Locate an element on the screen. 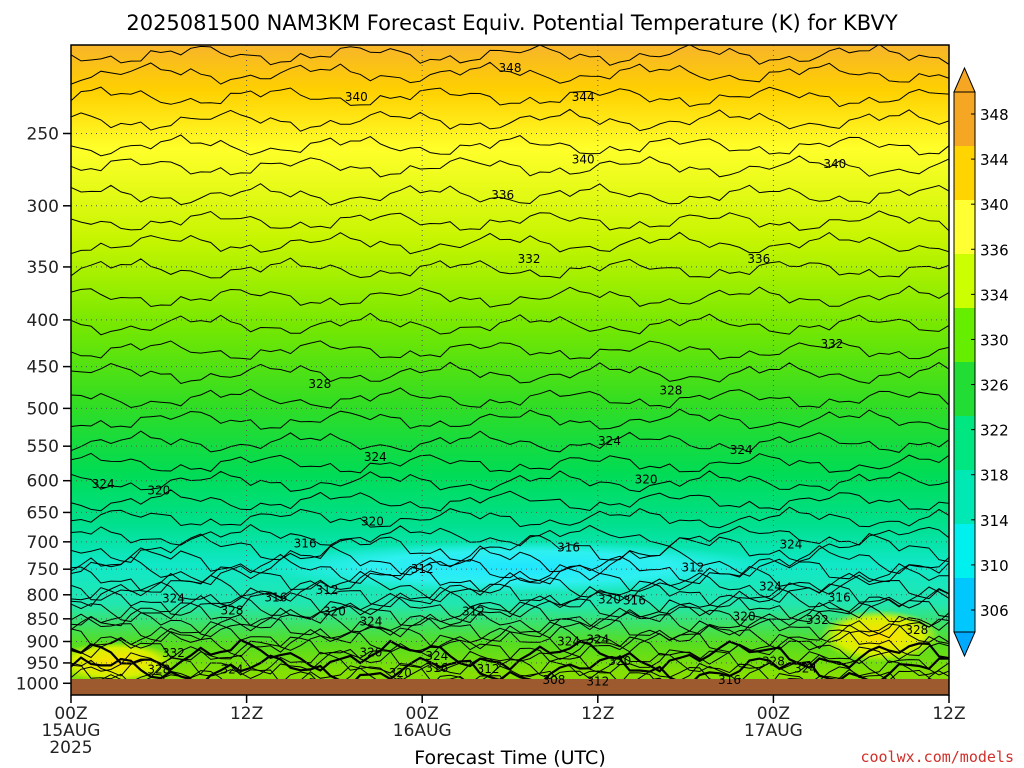 Image resolution: width=1024 pixels, height=768 pixels. y-tick-label: 500 is located at coordinates (43, 409).